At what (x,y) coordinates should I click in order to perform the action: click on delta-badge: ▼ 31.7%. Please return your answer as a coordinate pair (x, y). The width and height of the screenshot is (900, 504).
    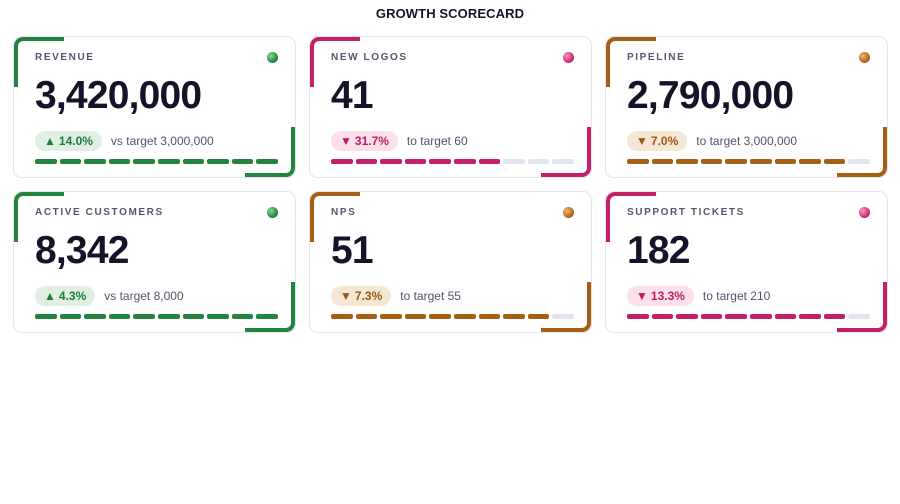
    Looking at the image, I should click on (364, 141).